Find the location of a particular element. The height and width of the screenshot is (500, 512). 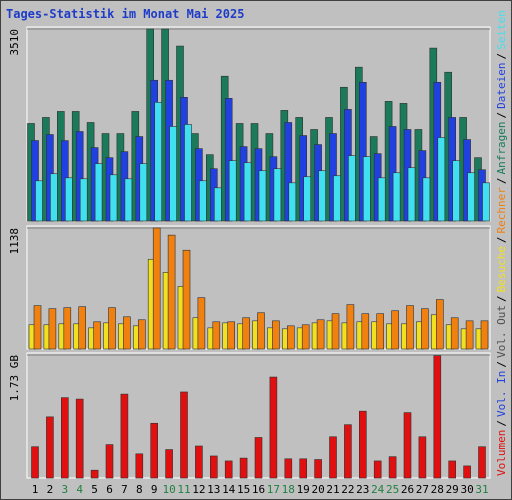

x-tick-label: 13 is located at coordinates (213, 489).